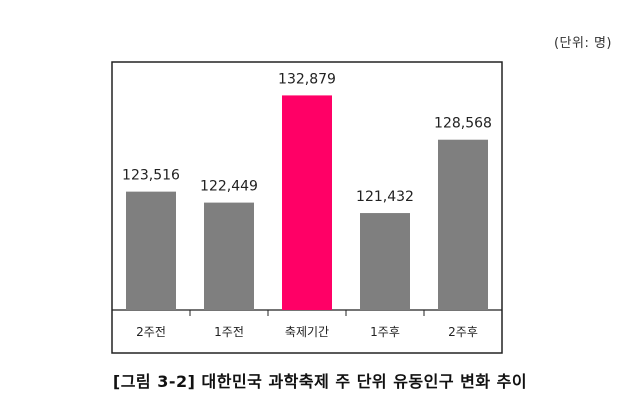 Image resolution: width=640 pixels, height=412 pixels. I want to click on category-label-4: 2주후, so click(463, 332).